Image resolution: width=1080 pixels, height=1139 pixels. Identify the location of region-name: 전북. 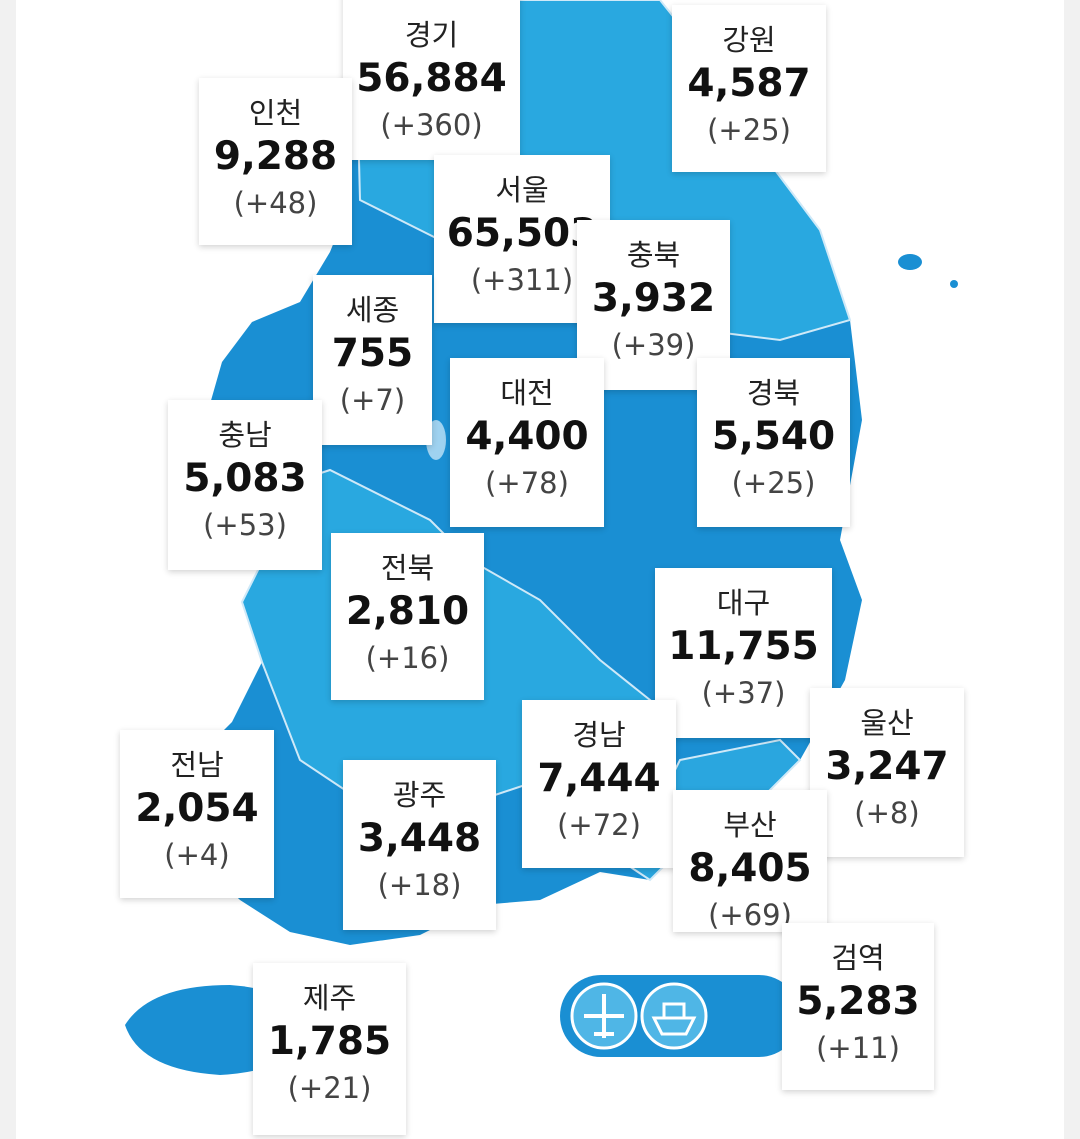
(407, 568).